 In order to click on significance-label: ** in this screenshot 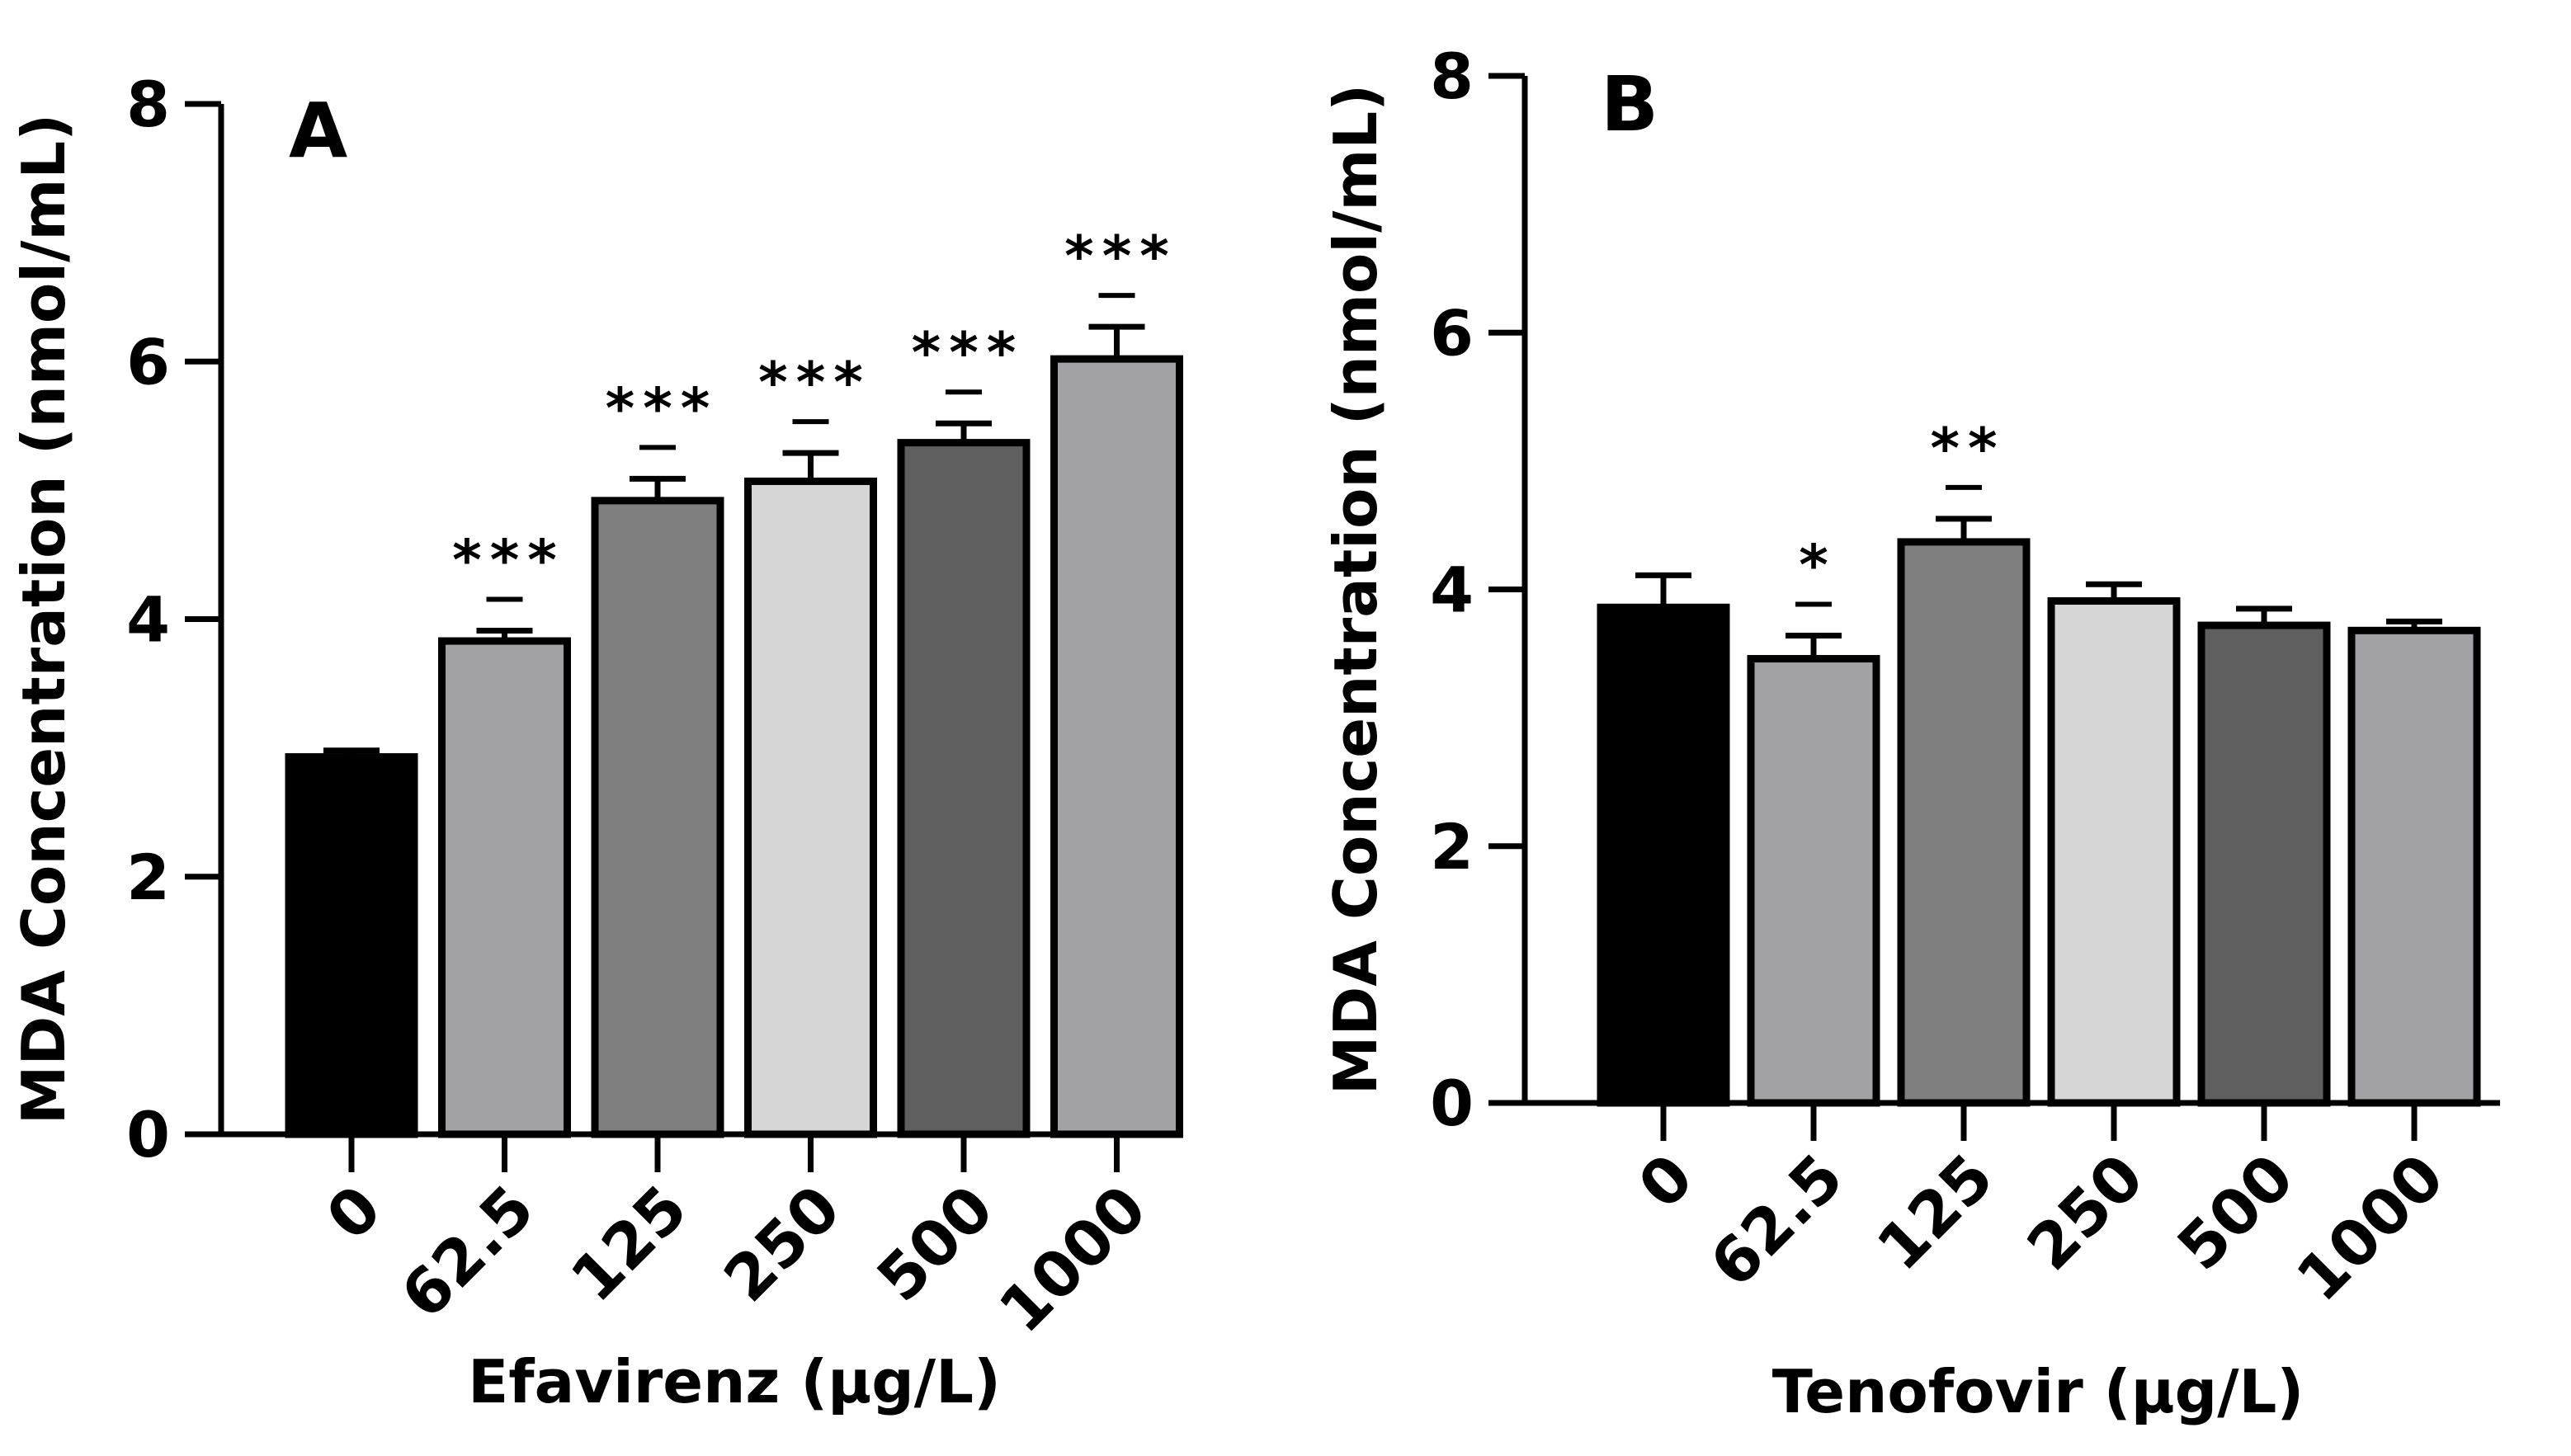, I will do `click(1968, 449)`.